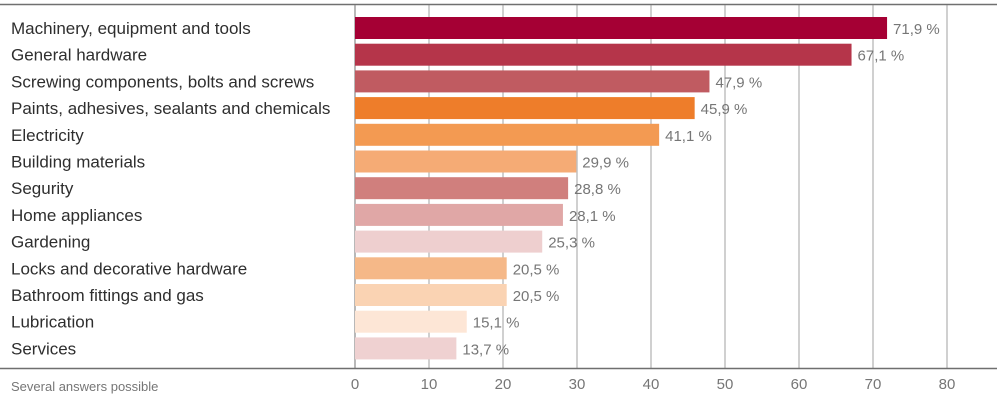 The image size is (997, 403). I want to click on category-label: Screwing components, bolts and screws, so click(162, 81).